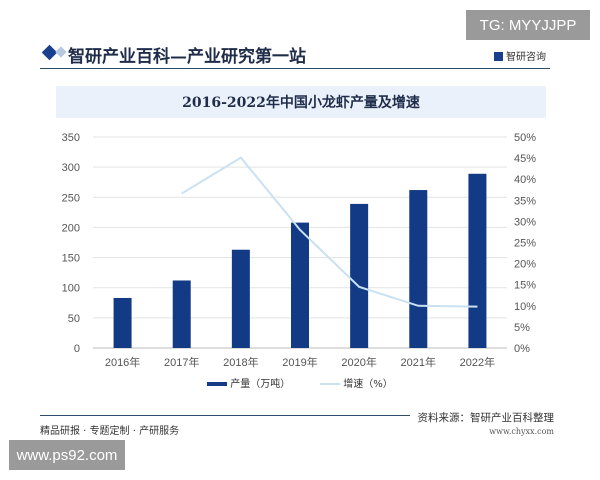 Image resolution: width=600 pixels, height=480 pixels. What do you see at coordinates (122, 362) in the screenshot?
I see `x-tick-label: 2016年` at bounding box center [122, 362].